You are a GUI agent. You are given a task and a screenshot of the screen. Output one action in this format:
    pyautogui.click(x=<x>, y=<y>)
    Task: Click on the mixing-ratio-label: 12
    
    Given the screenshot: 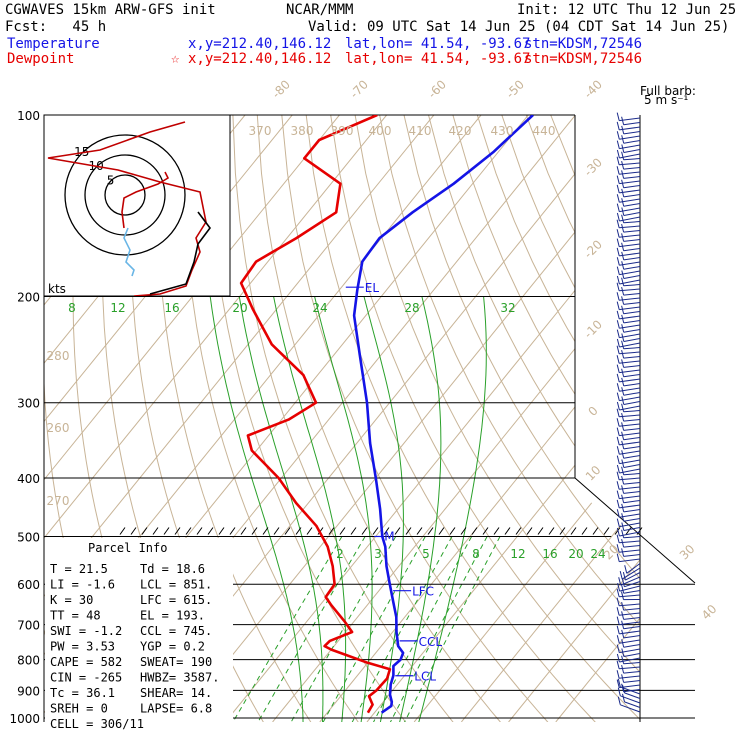 What is the action you would take?
    pyautogui.click(x=517, y=554)
    